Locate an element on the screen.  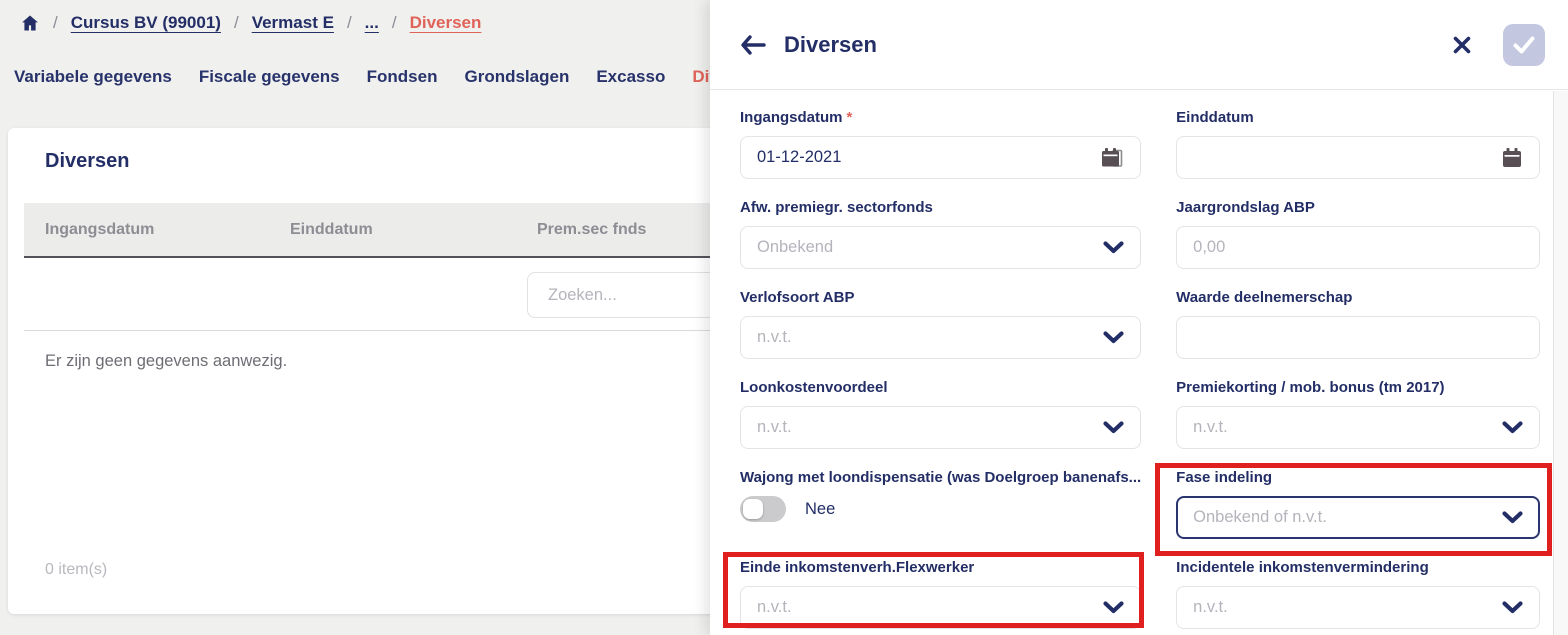
field-incidentele-inkomstenvermindering: Incidentele inkomstenvermindering n.v.t. is located at coordinates (1358, 593).